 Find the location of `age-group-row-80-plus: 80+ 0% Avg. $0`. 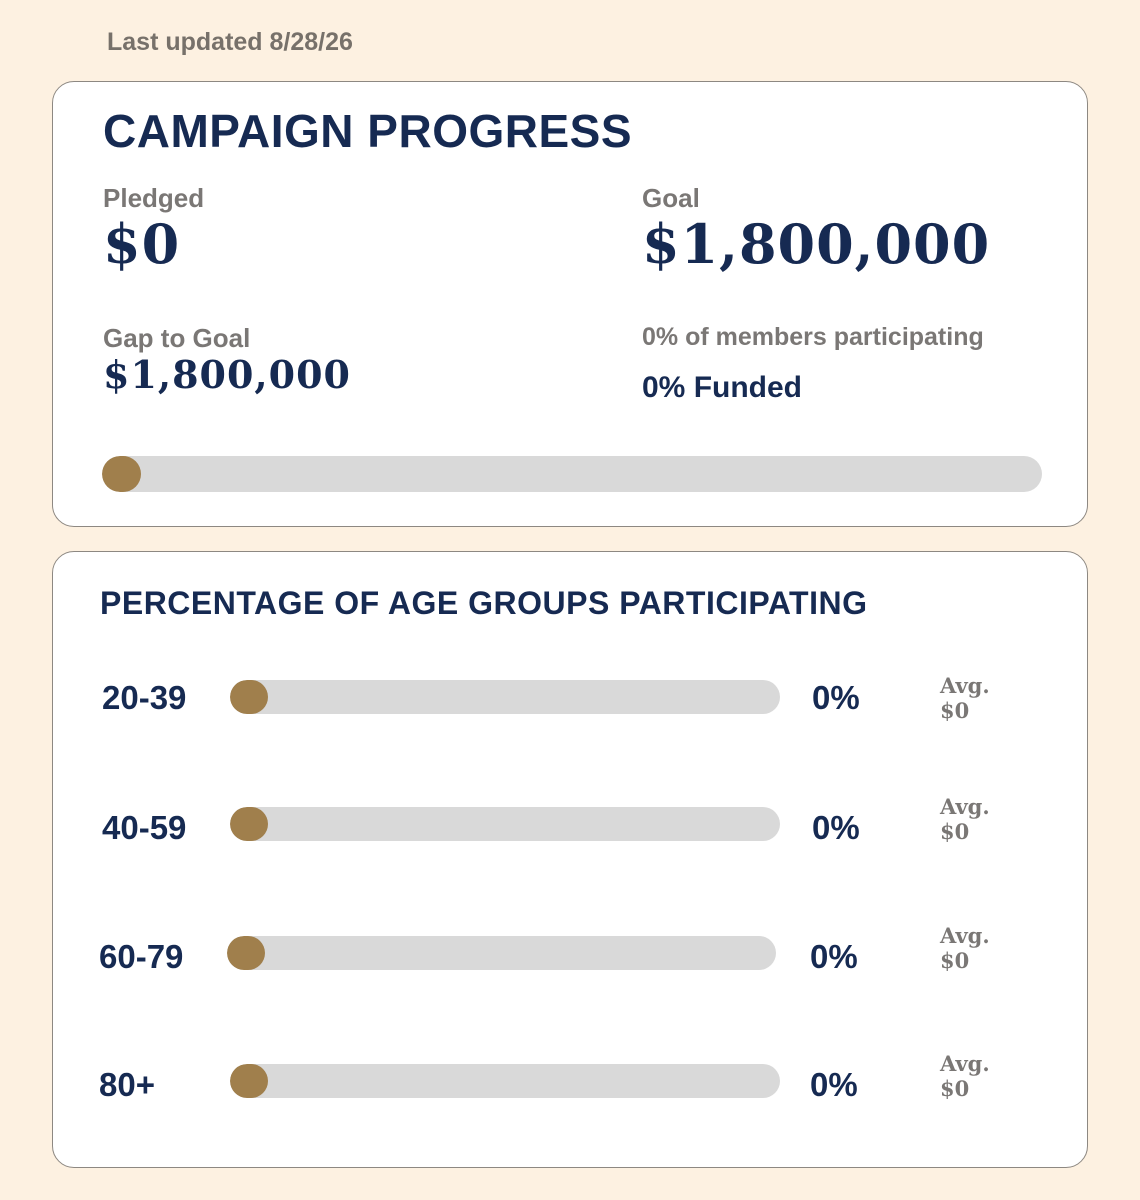

age-group-row-80-plus: 80+ 0% Avg. $0 is located at coordinates (571, 1081).